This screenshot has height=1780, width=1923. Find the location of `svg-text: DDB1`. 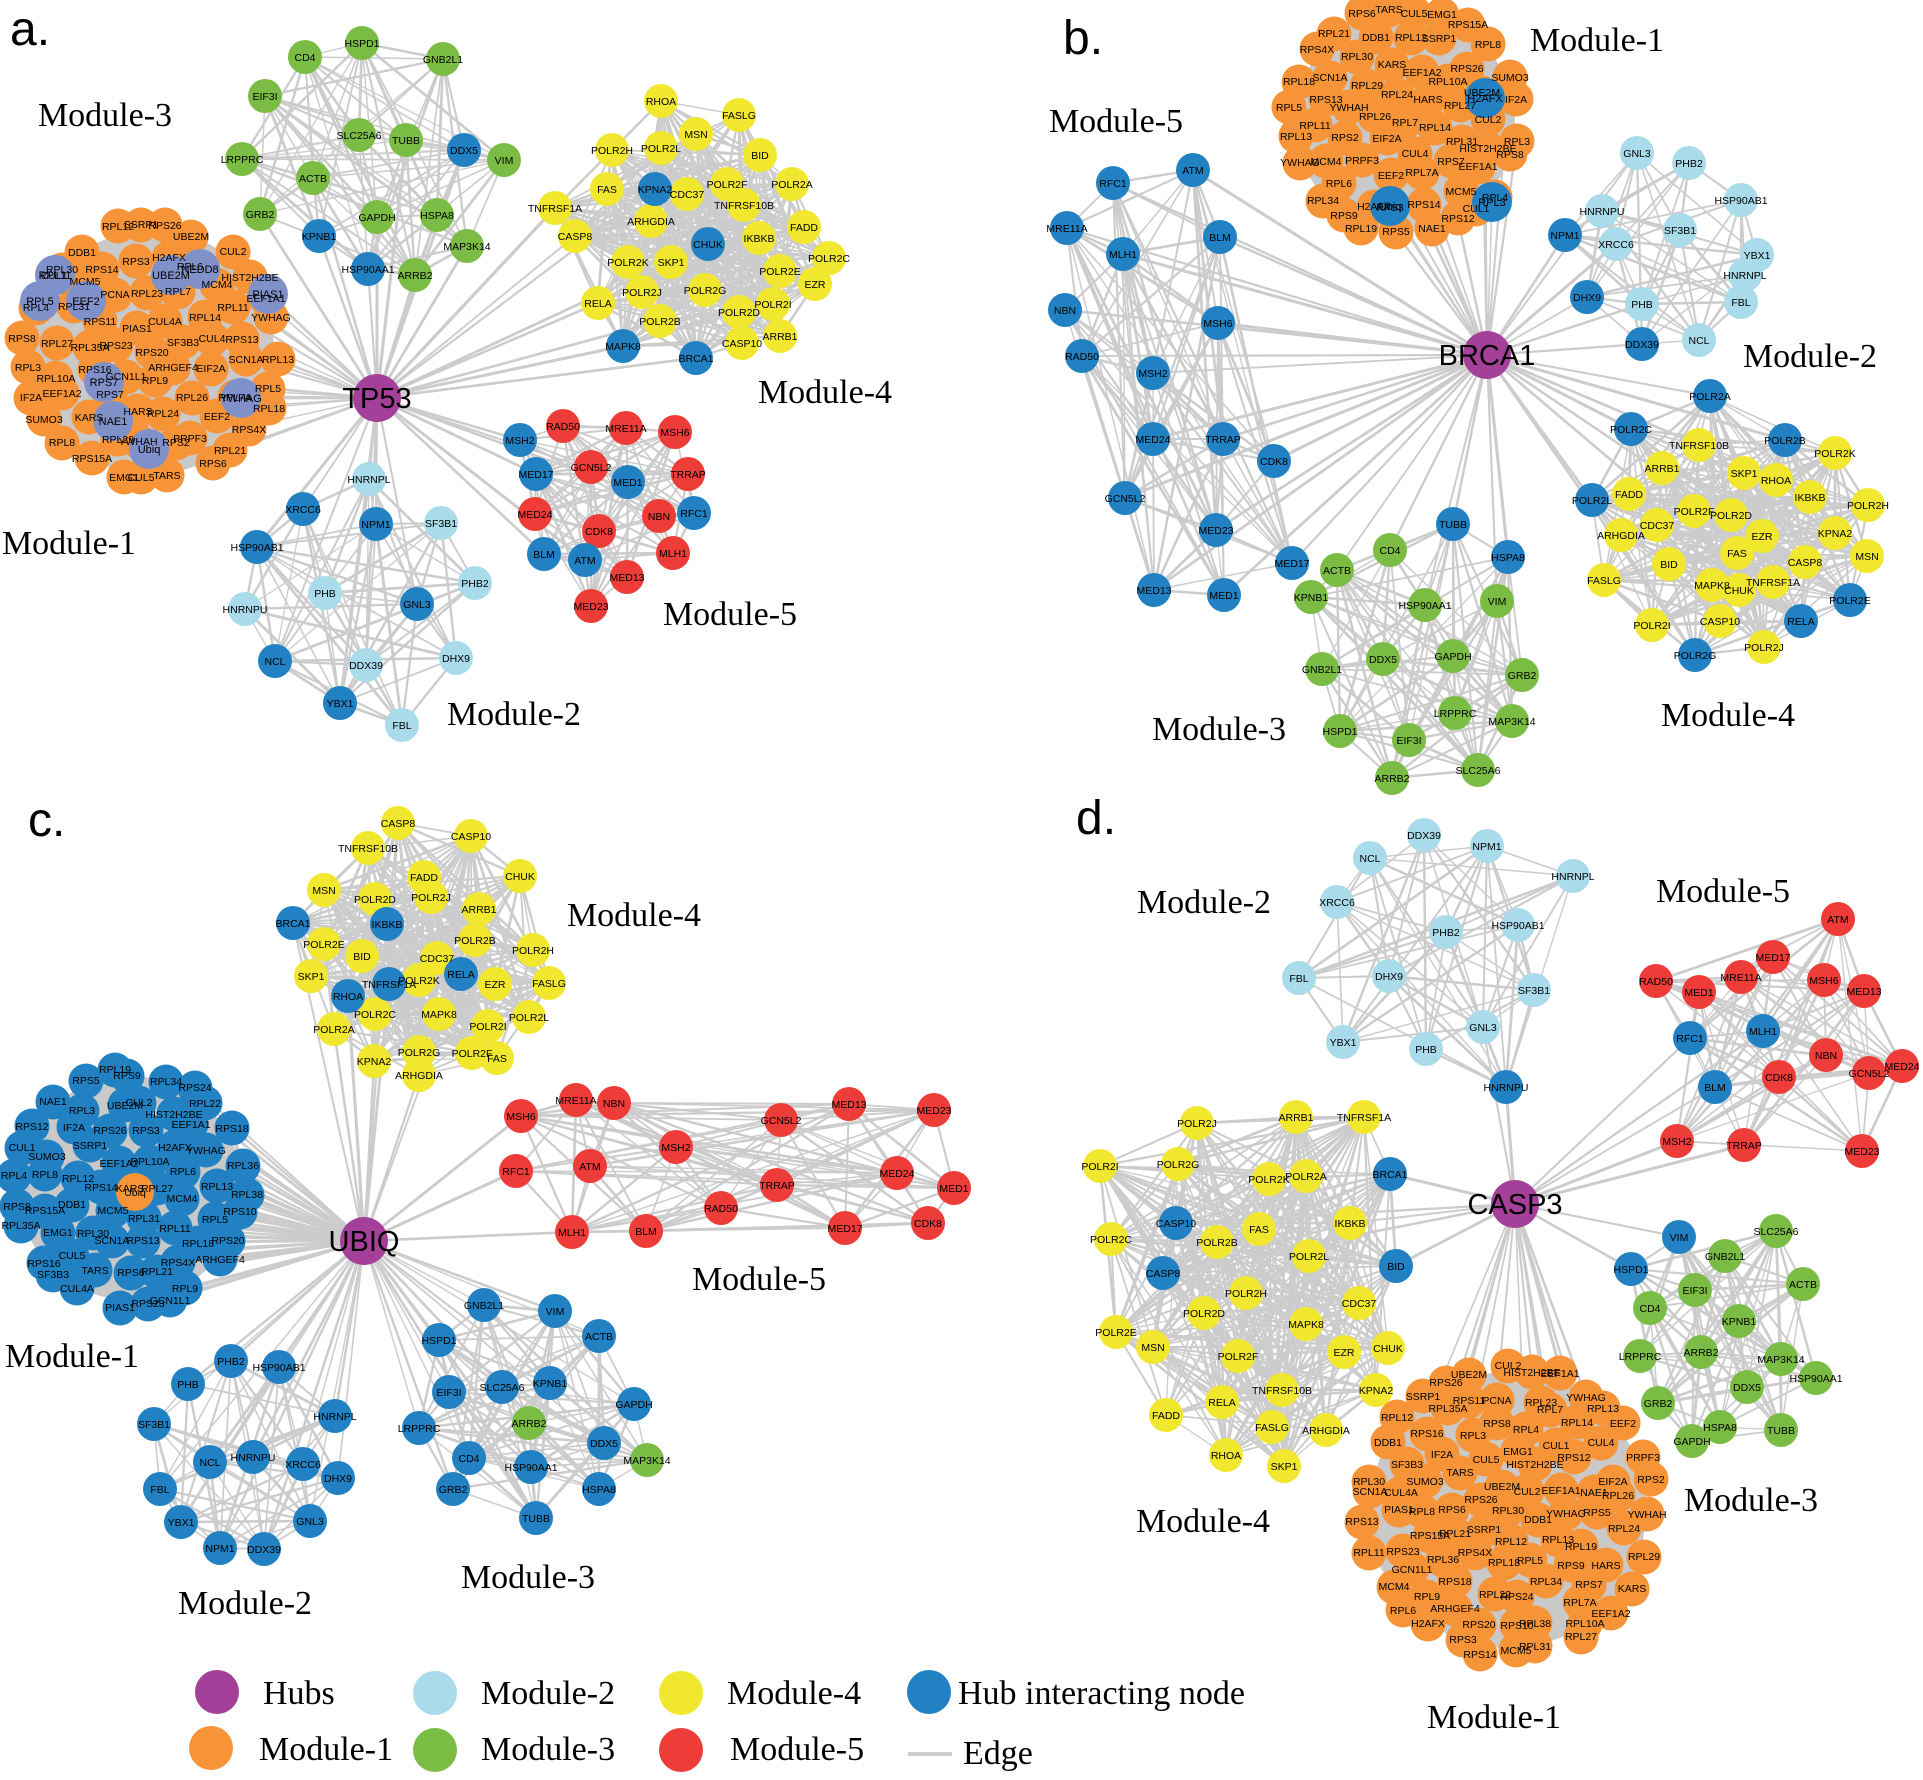

svg-text: DDB1 is located at coordinates (82, 253).